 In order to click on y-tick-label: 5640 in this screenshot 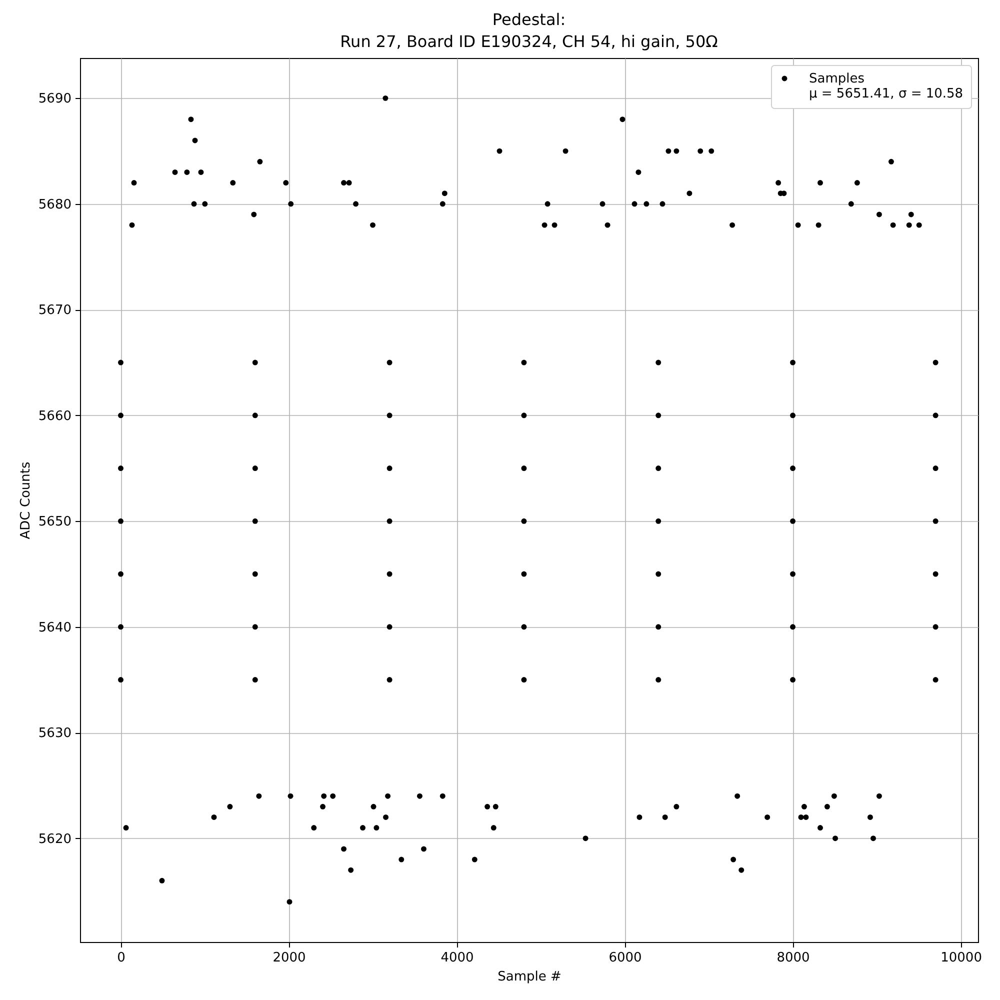, I will do `click(55, 628)`.